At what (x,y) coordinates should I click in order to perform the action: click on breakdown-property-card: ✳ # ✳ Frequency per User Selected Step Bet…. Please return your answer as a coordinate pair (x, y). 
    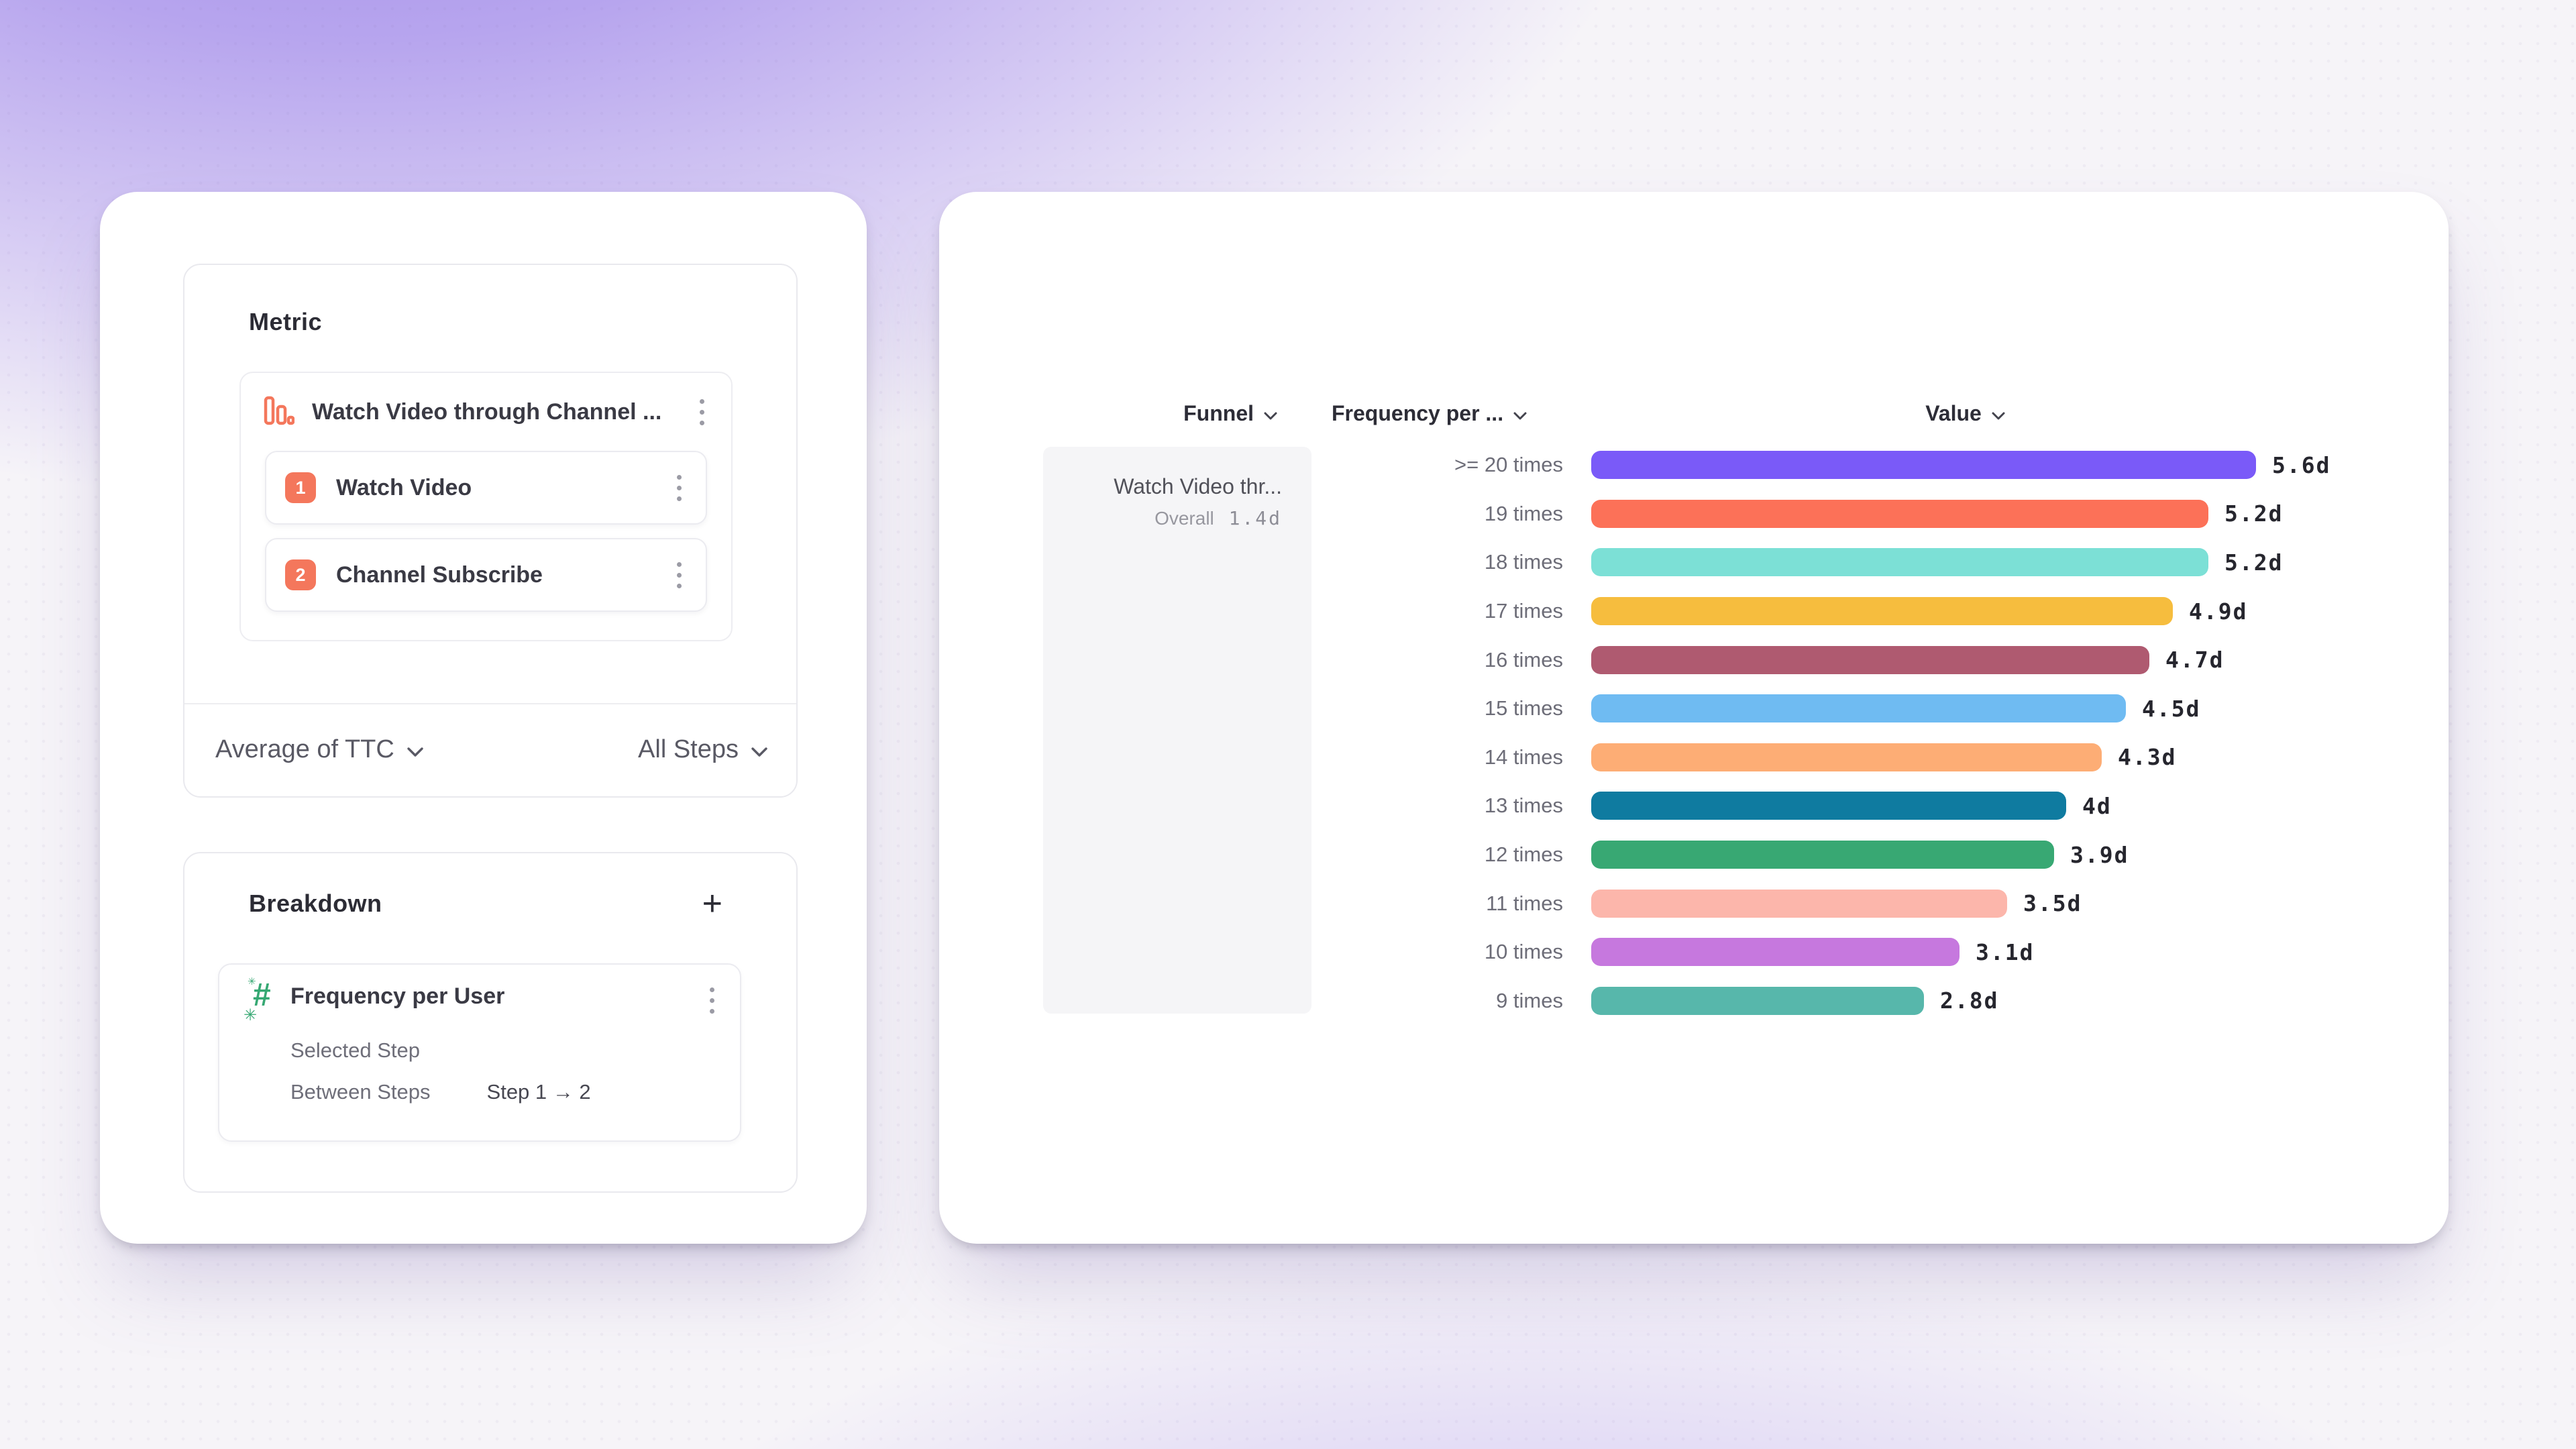
    Looking at the image, I should click on (479, 1052).